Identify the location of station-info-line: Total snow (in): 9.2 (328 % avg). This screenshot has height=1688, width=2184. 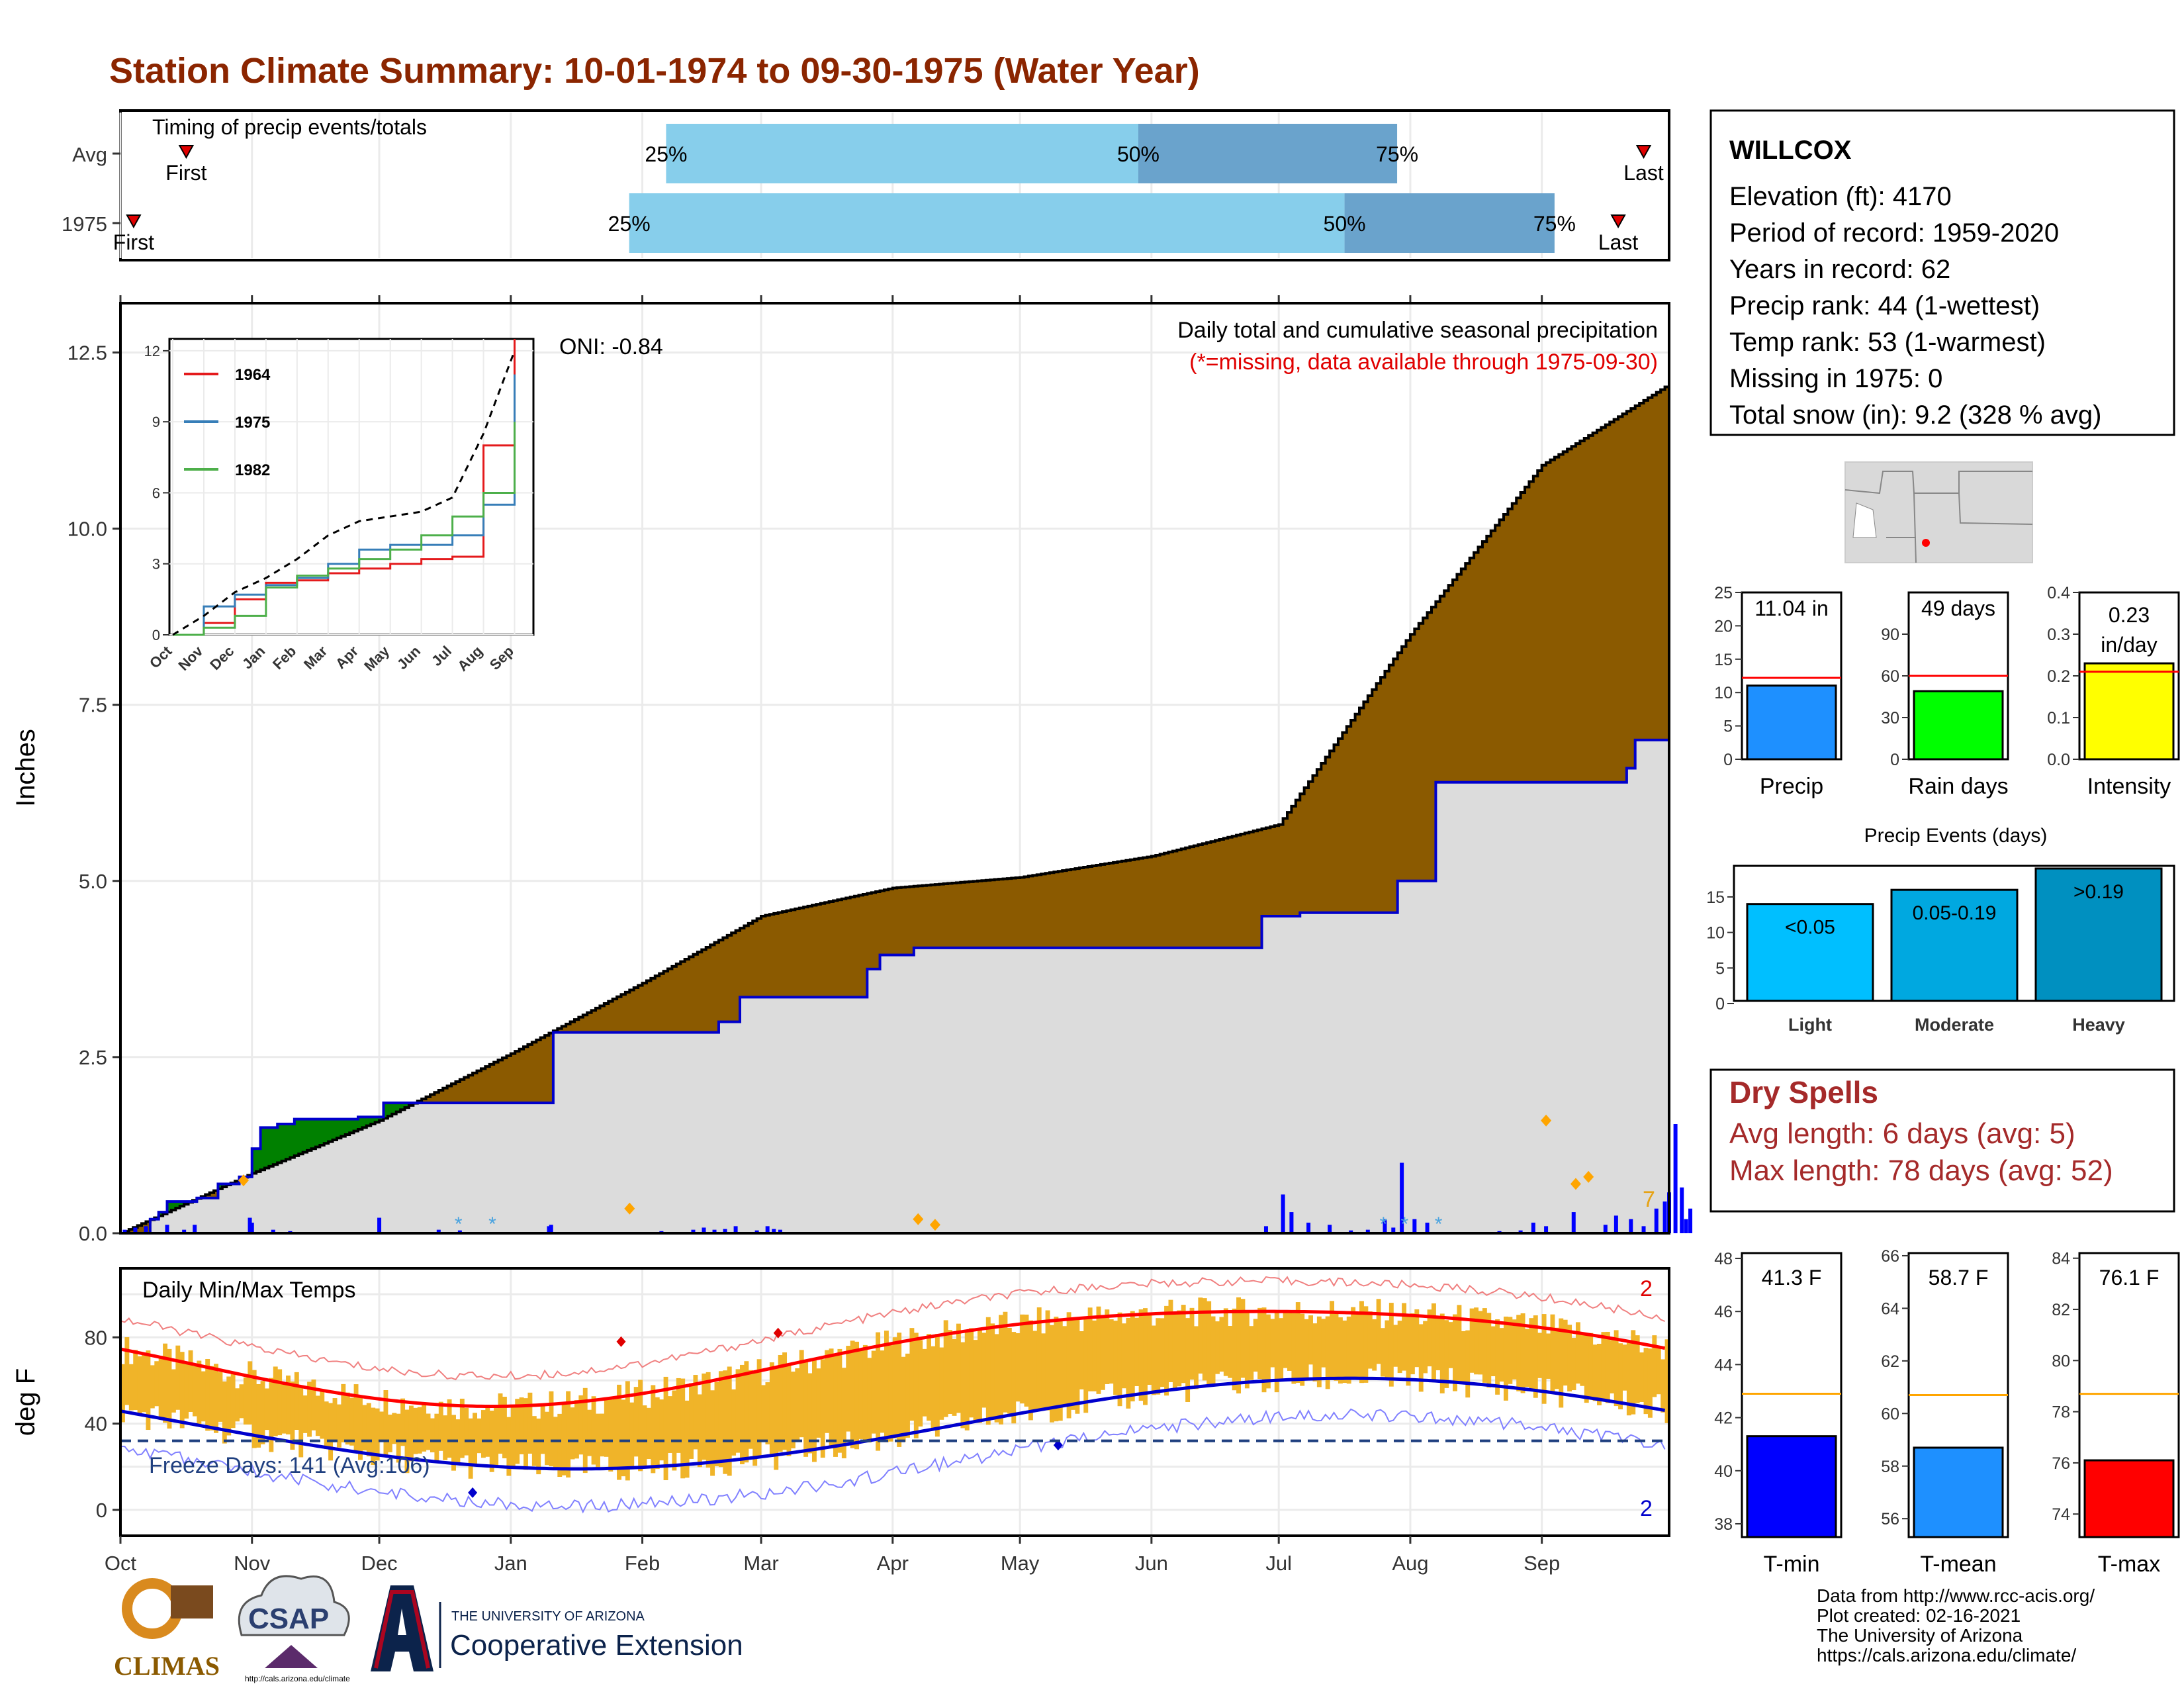
(1915, 415).